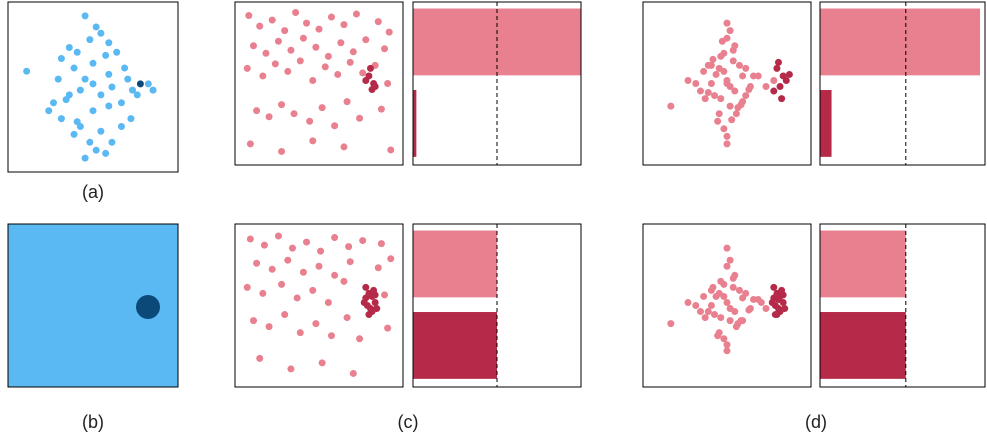 Image resolution: width=987 pixels, height=447 pixels. I want to click on region-highlight, so click(148, 307).